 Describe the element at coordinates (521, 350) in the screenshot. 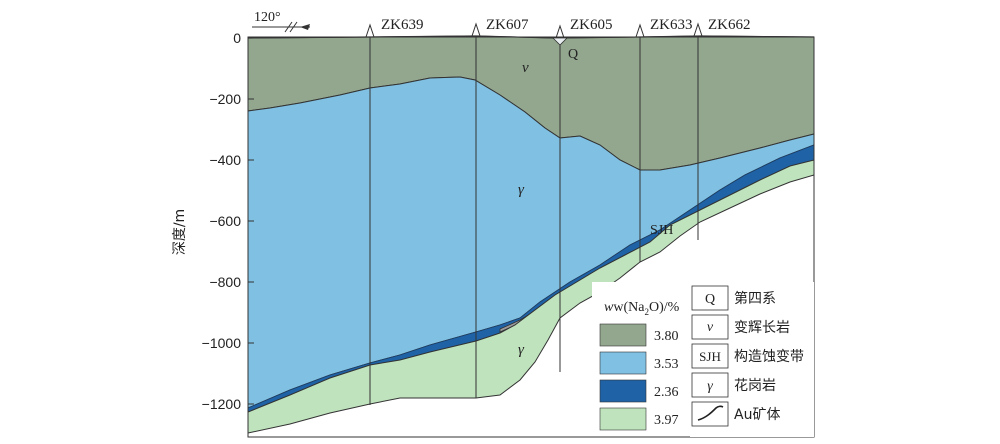

I see `unit-label-lower-granite: γ` at that location.